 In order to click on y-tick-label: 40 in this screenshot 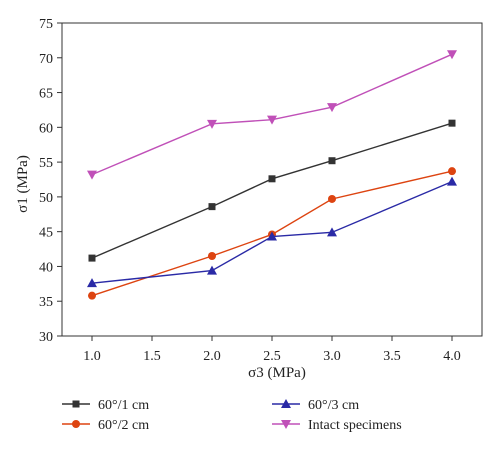, I will do `click(46, 267)`.